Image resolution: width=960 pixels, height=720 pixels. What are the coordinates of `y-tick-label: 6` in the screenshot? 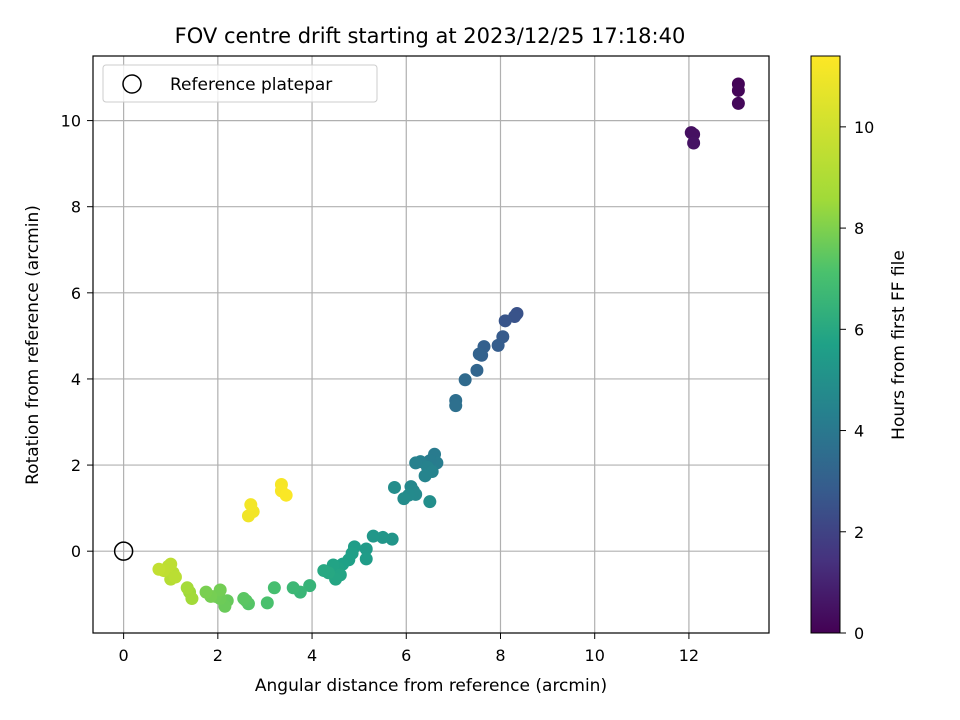 It's located at (76, 293).